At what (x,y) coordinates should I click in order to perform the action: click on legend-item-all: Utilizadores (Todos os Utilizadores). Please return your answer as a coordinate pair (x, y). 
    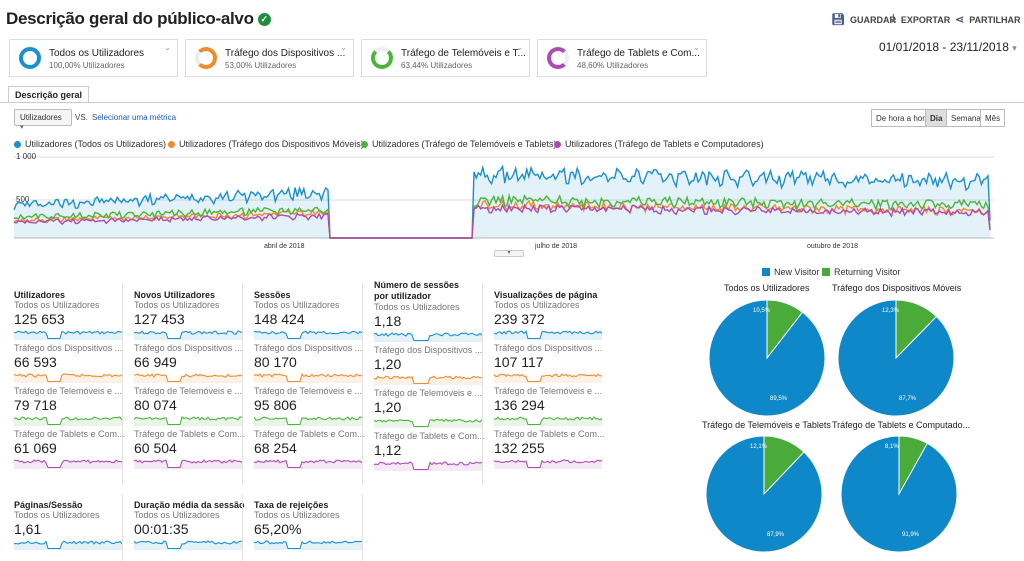
    Looking at the image, I should click on (90, 144).